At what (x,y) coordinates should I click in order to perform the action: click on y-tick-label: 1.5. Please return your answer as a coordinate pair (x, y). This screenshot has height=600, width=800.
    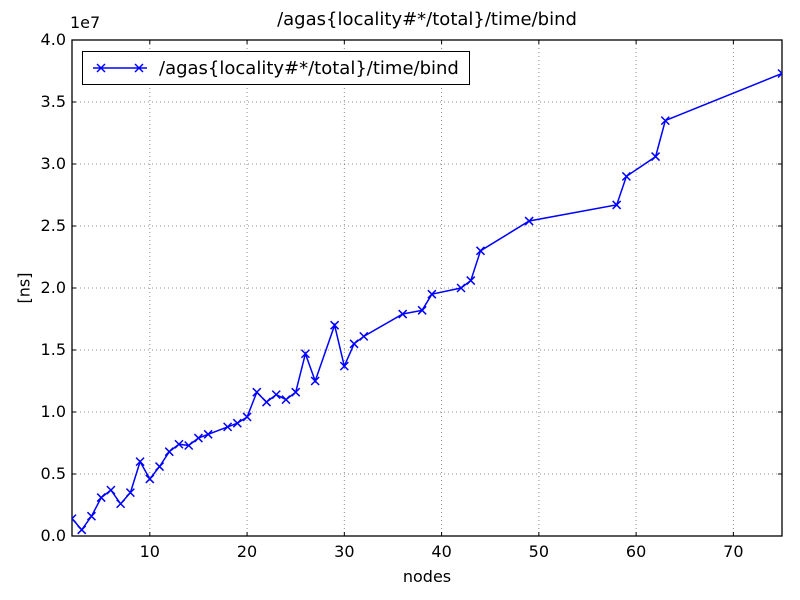
    Looking at the image, I should click on (53, 349).